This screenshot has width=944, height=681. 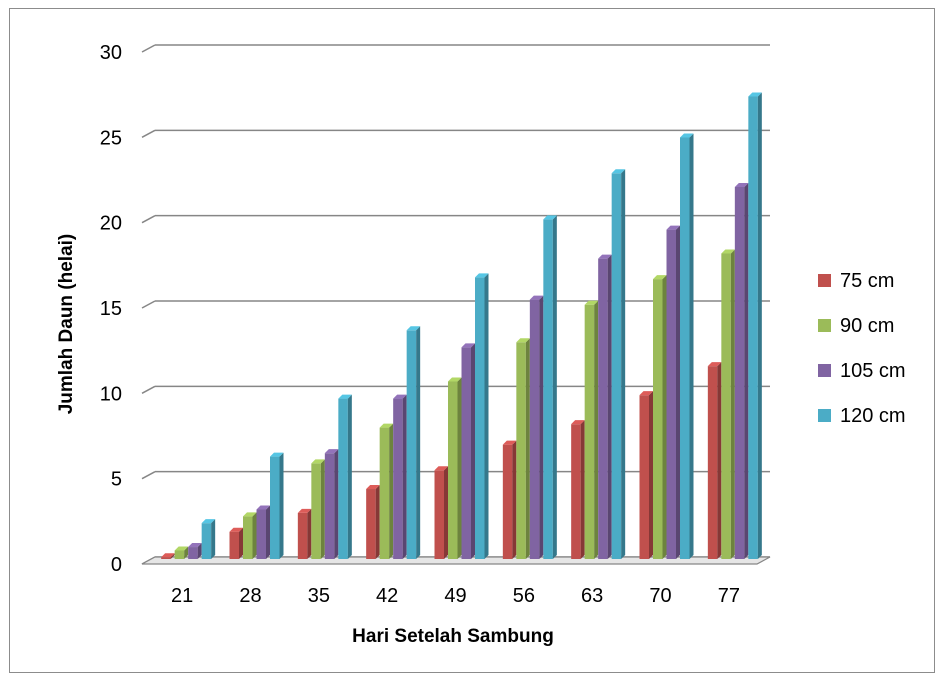 I want to click on x-tick-label: 28, so click(x=250, y=596).